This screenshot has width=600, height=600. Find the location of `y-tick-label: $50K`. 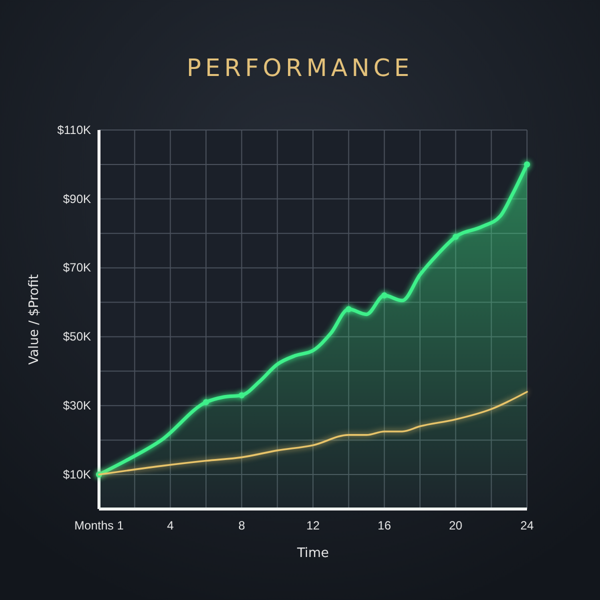

y-tick-label: $50K is located at coordinates (76, 337).